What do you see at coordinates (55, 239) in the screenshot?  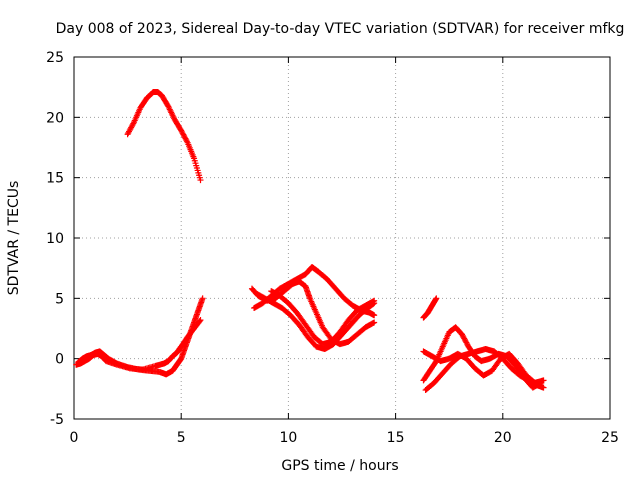 I see `y-tick-label: 10` at bounding box center [55, 239].